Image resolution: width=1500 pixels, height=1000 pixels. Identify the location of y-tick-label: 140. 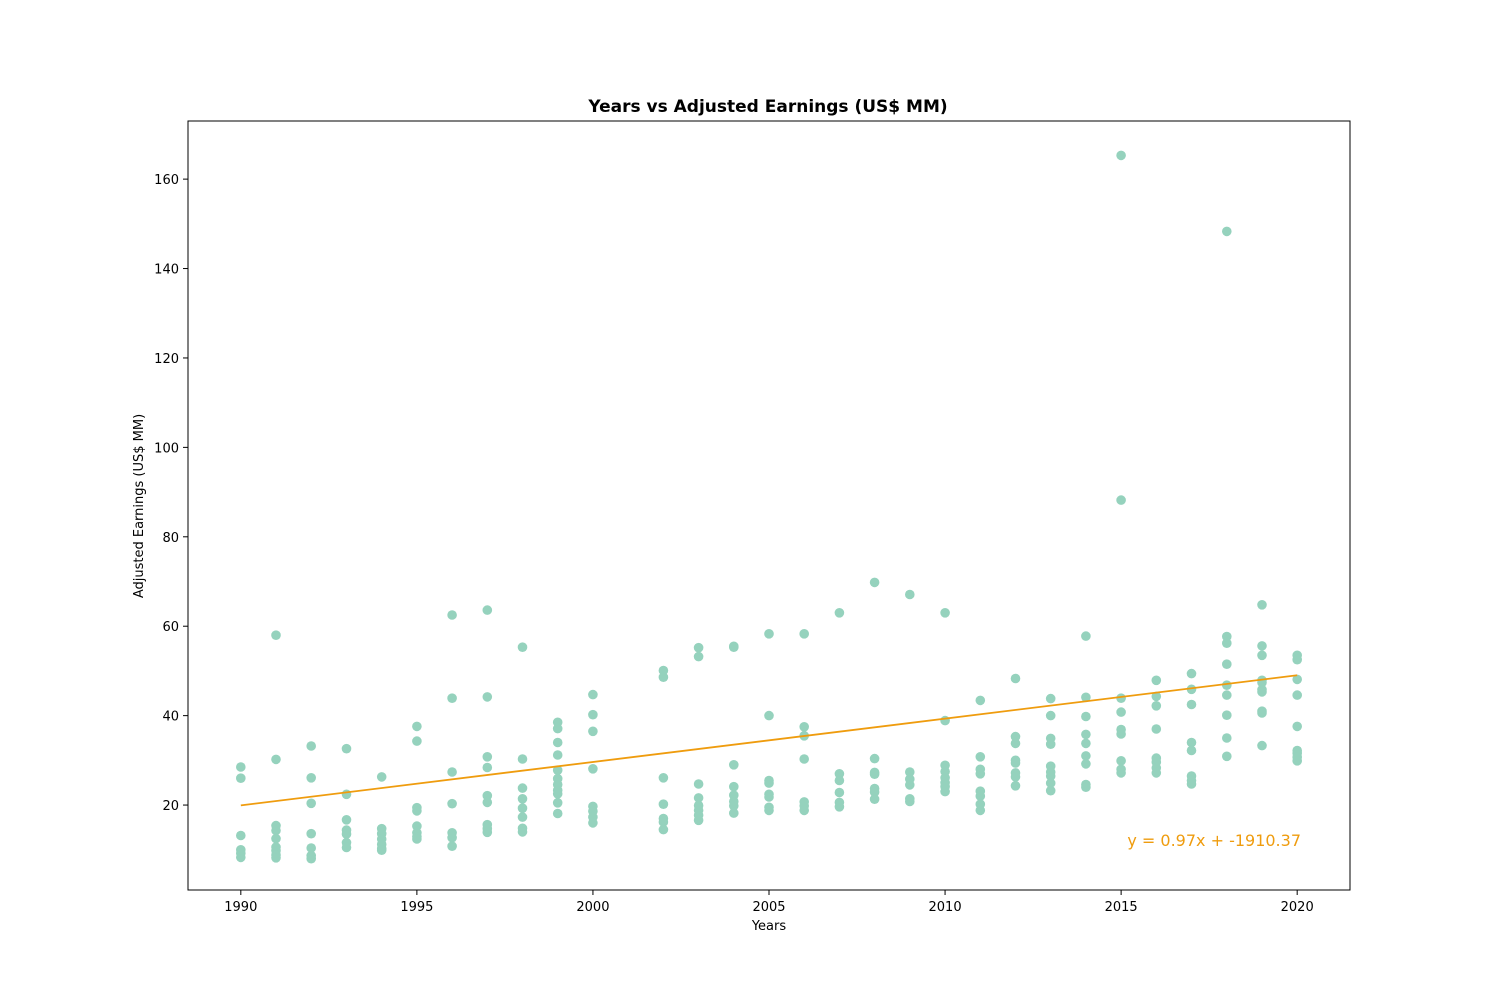
(166, 270).